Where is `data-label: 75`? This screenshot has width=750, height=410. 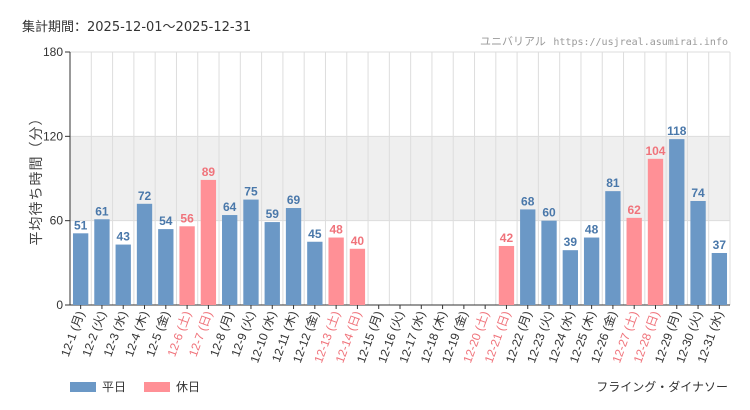
data-label: 75 is located at coordinates (251, 192).